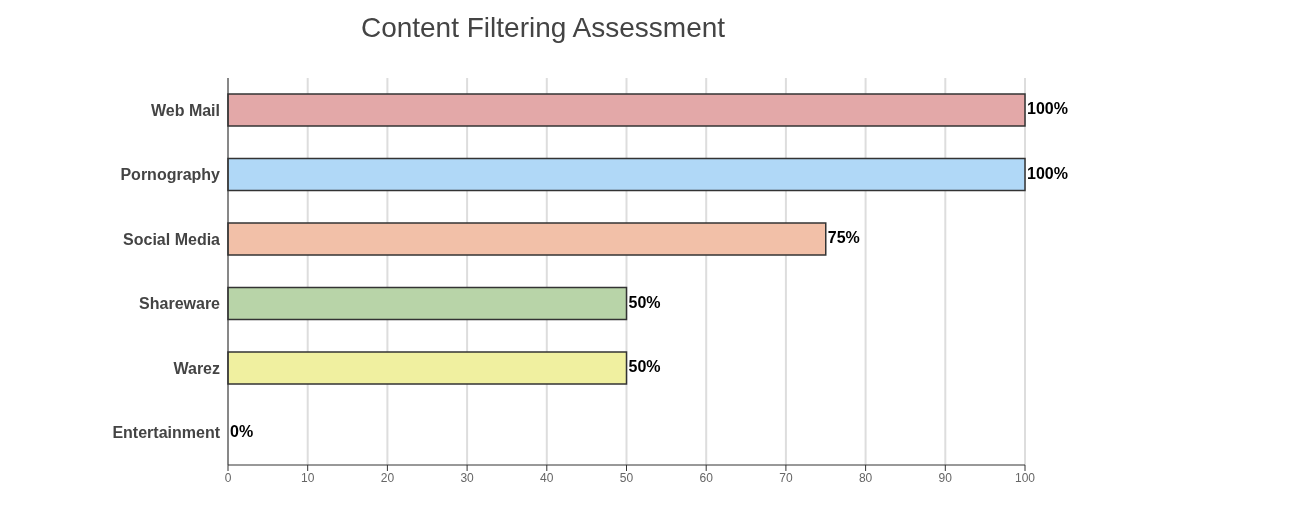 The height and width of the screenshot is (523, 1293). Describe the element at coordinates (626, 477) in the screenshot. I see `x-tick-label: 50` at that location.